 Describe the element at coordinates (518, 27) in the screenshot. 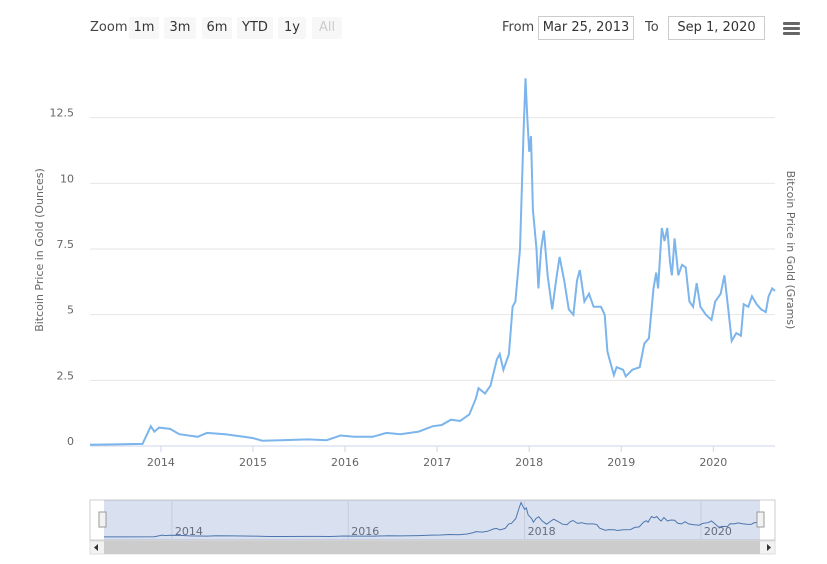

I see `from-label: From` at that location.